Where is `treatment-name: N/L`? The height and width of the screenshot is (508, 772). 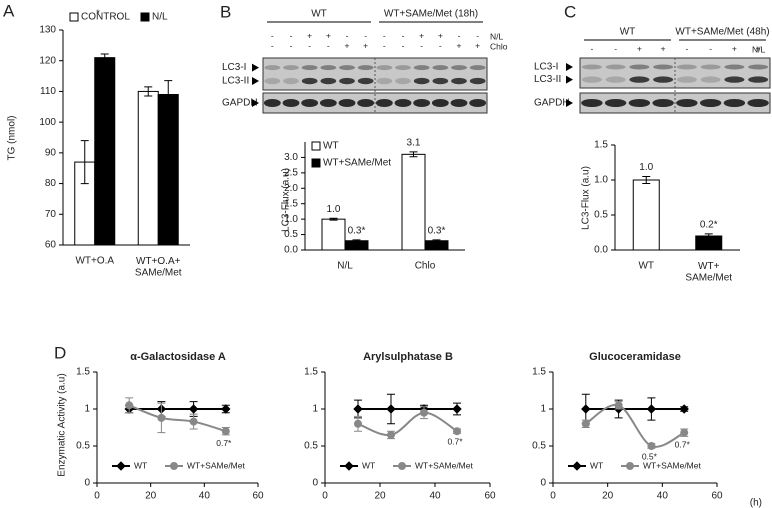 treatment-name: N/L is located at coordinates (759, 49).